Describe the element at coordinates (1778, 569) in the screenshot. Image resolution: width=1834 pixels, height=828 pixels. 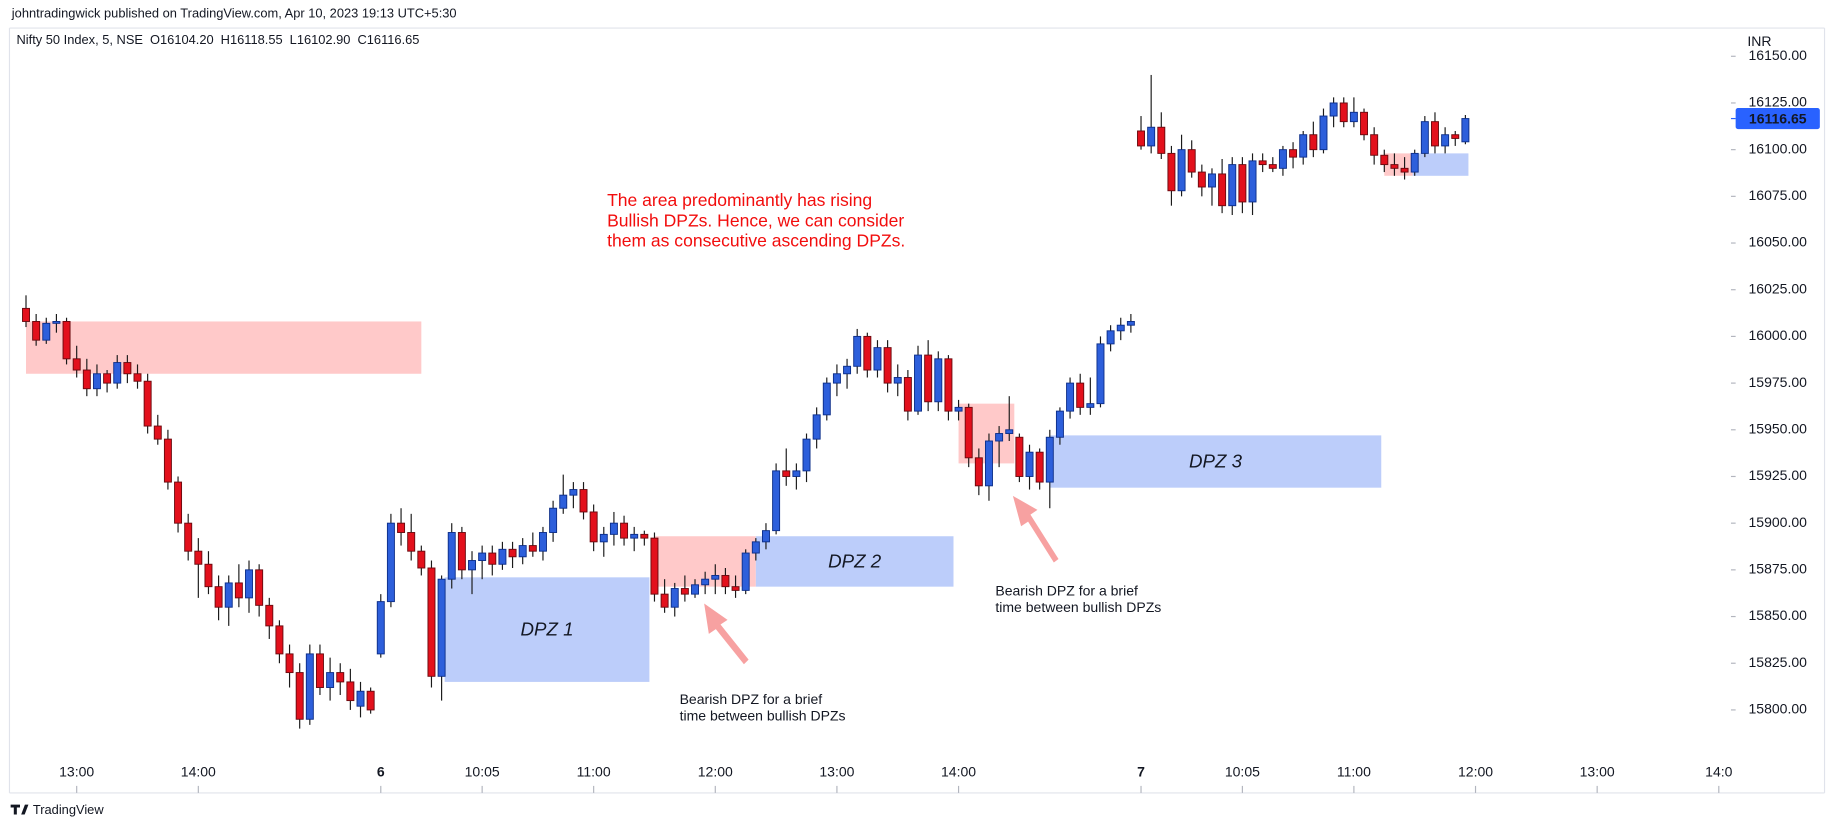
I see `y-tick-label: 15875.00` at that location.